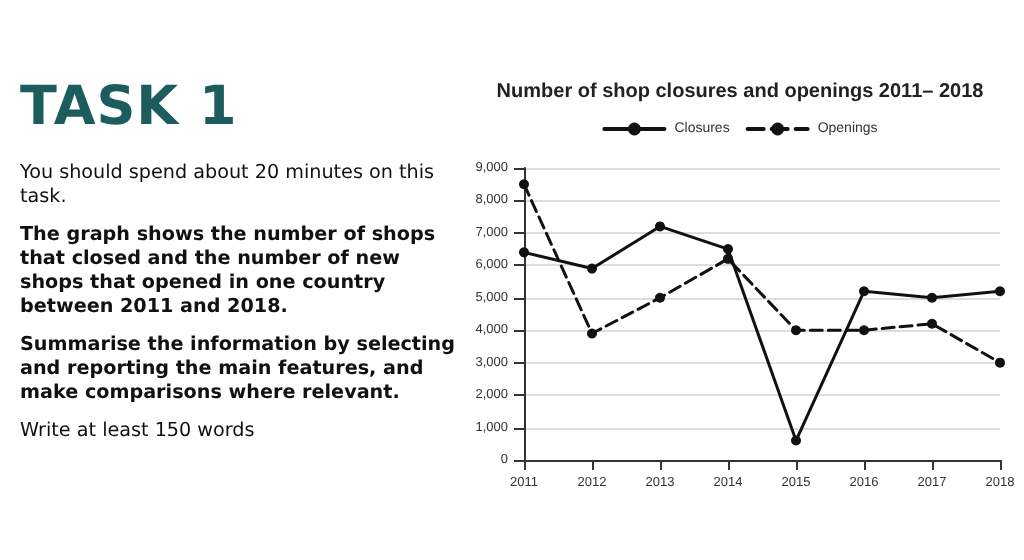 This screenshot has width=1024, height=560. What do you see at coordinates (228, 186) in the screenshot?
I see `text: You should spend about 20 minutes on this task.` at bounding box center [228, 186].